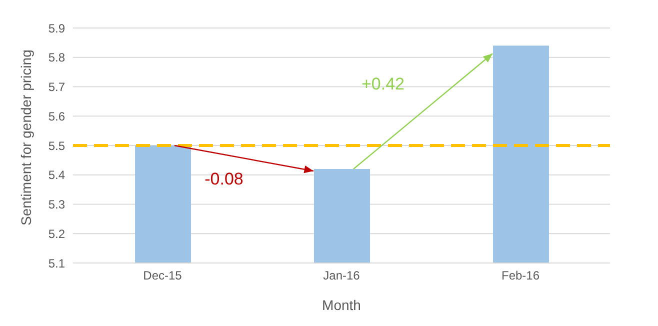 The width and height of the screenshot is (658, 326). What do you see at coordinates (520, 275) in the screenshot?
I see `x-tick-label: Feb-16` at bounding box center [520, 275].